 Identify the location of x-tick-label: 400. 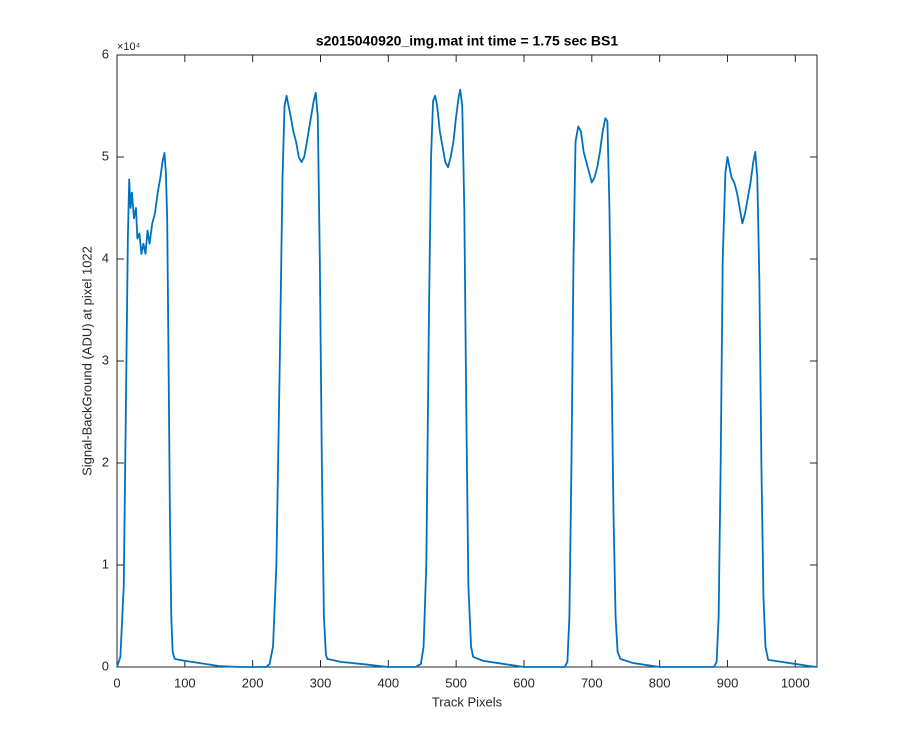
(388, 682).